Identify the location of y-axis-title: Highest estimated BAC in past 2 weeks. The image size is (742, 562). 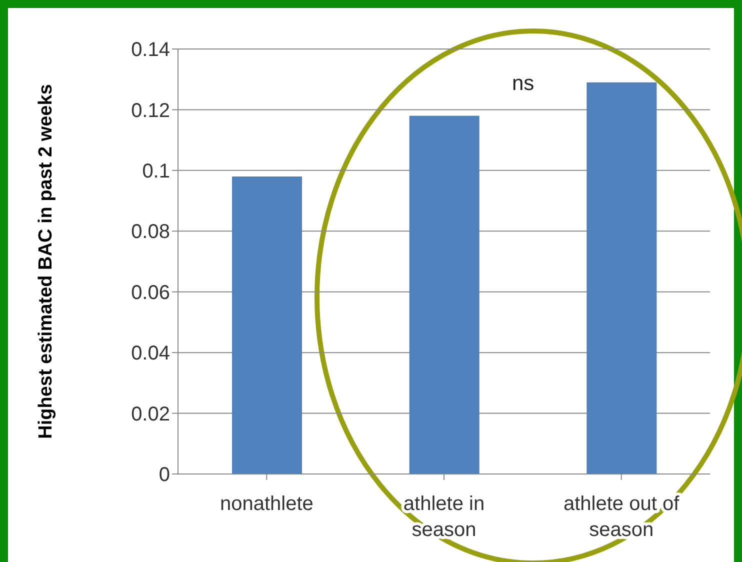
(46, 261).